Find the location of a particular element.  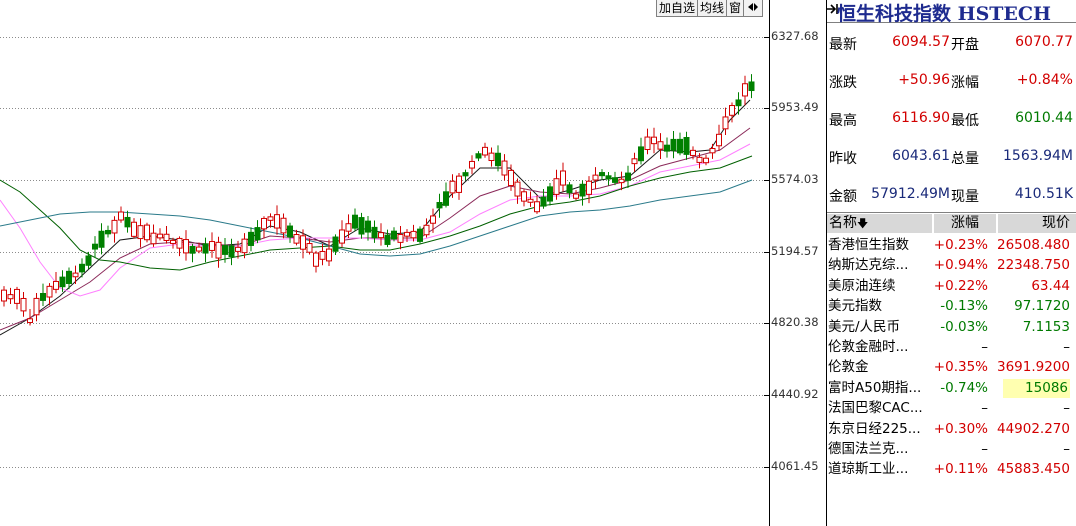

watchlist-change: -0.03% is located at coordinates (964, 326).